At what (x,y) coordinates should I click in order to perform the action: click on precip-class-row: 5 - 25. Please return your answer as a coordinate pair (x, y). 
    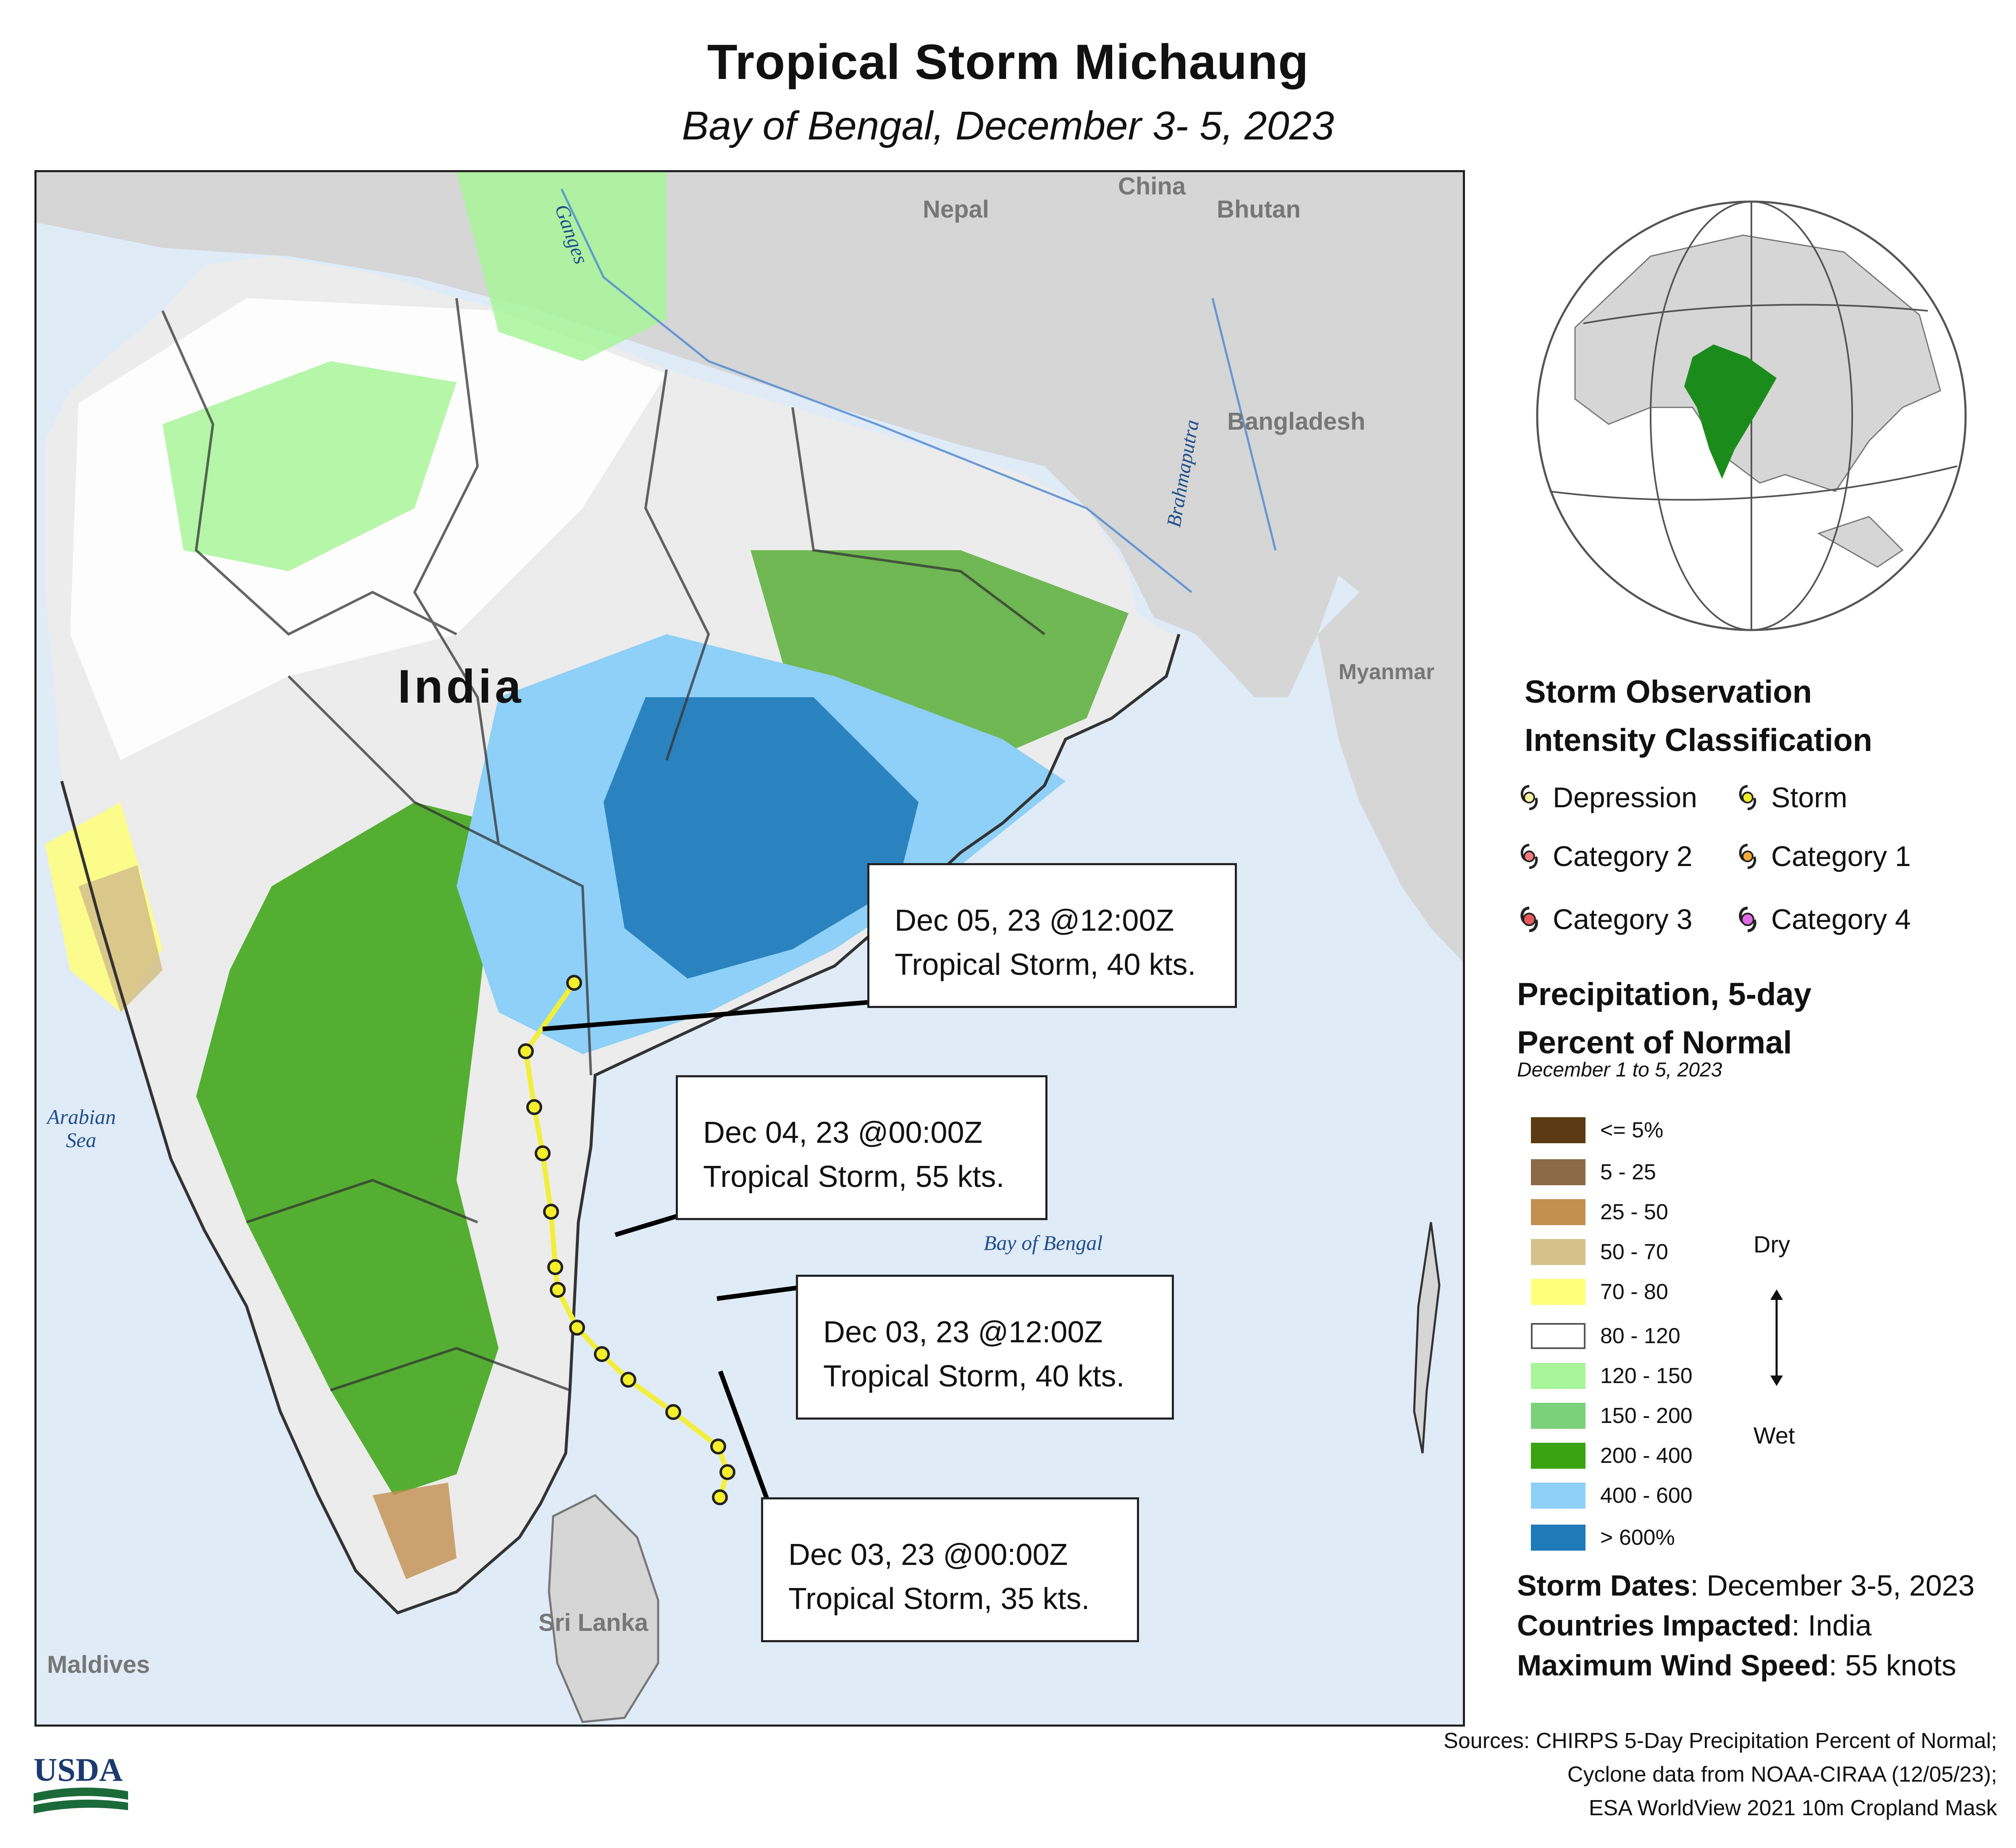
    Looking at the image, I should click on (1593, 1172).